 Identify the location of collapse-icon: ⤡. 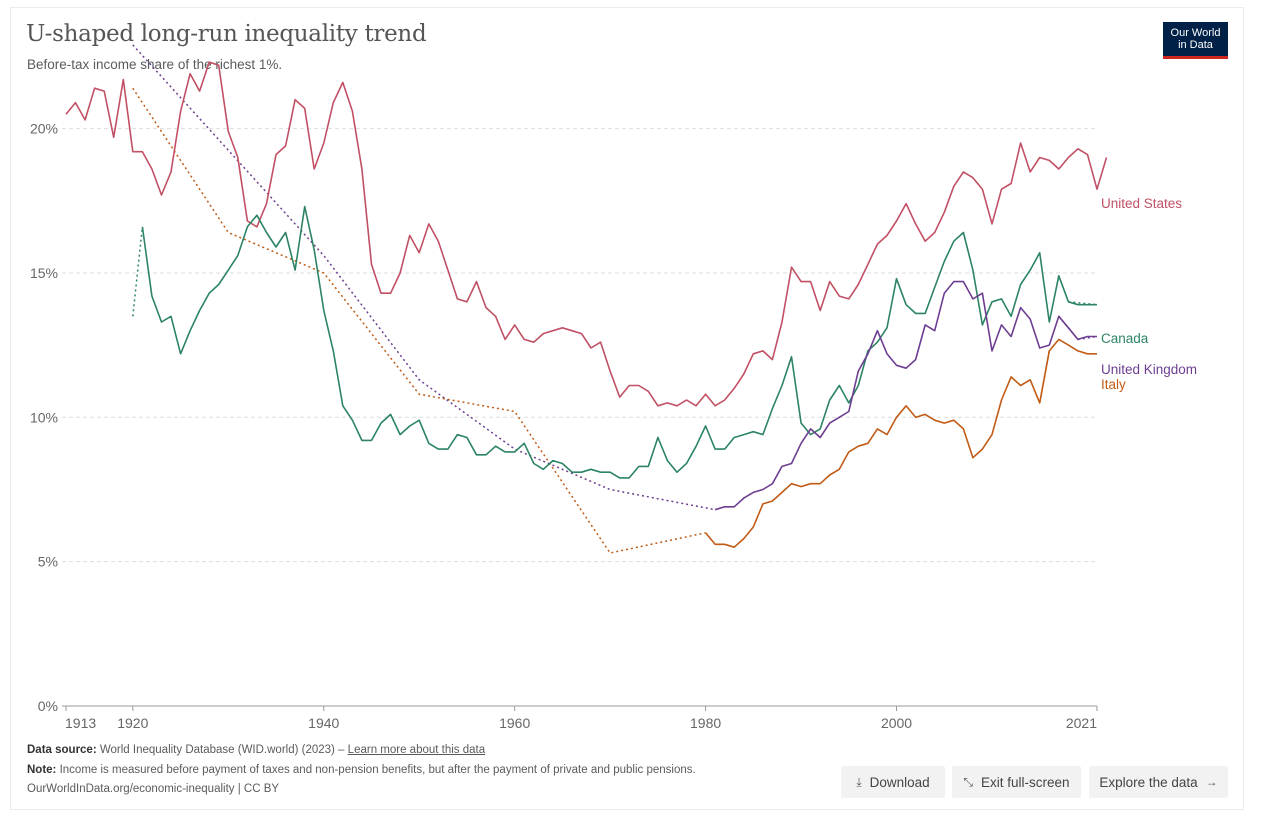
(968, 781).